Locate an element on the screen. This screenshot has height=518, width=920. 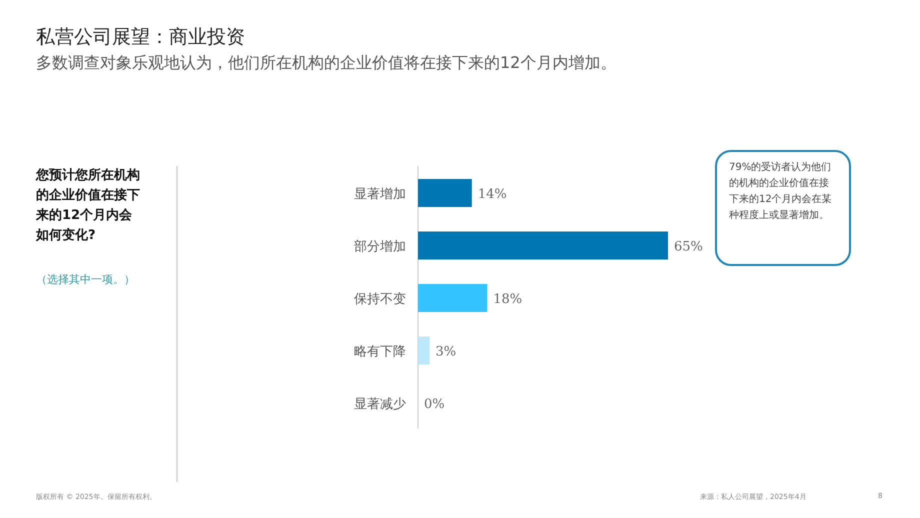
data-label: 14% is located at coordinates (492, 194).